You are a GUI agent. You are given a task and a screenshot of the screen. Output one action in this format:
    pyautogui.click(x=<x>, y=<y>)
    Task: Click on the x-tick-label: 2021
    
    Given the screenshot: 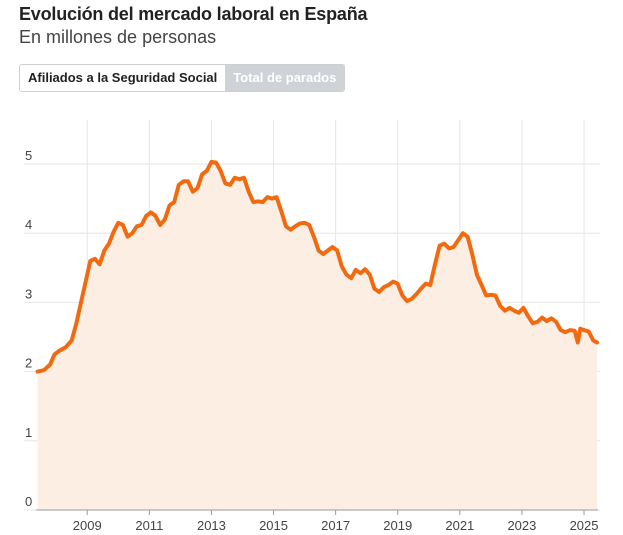 What is the action you would take?
    pyautogui.click(x=459, y=525)
    